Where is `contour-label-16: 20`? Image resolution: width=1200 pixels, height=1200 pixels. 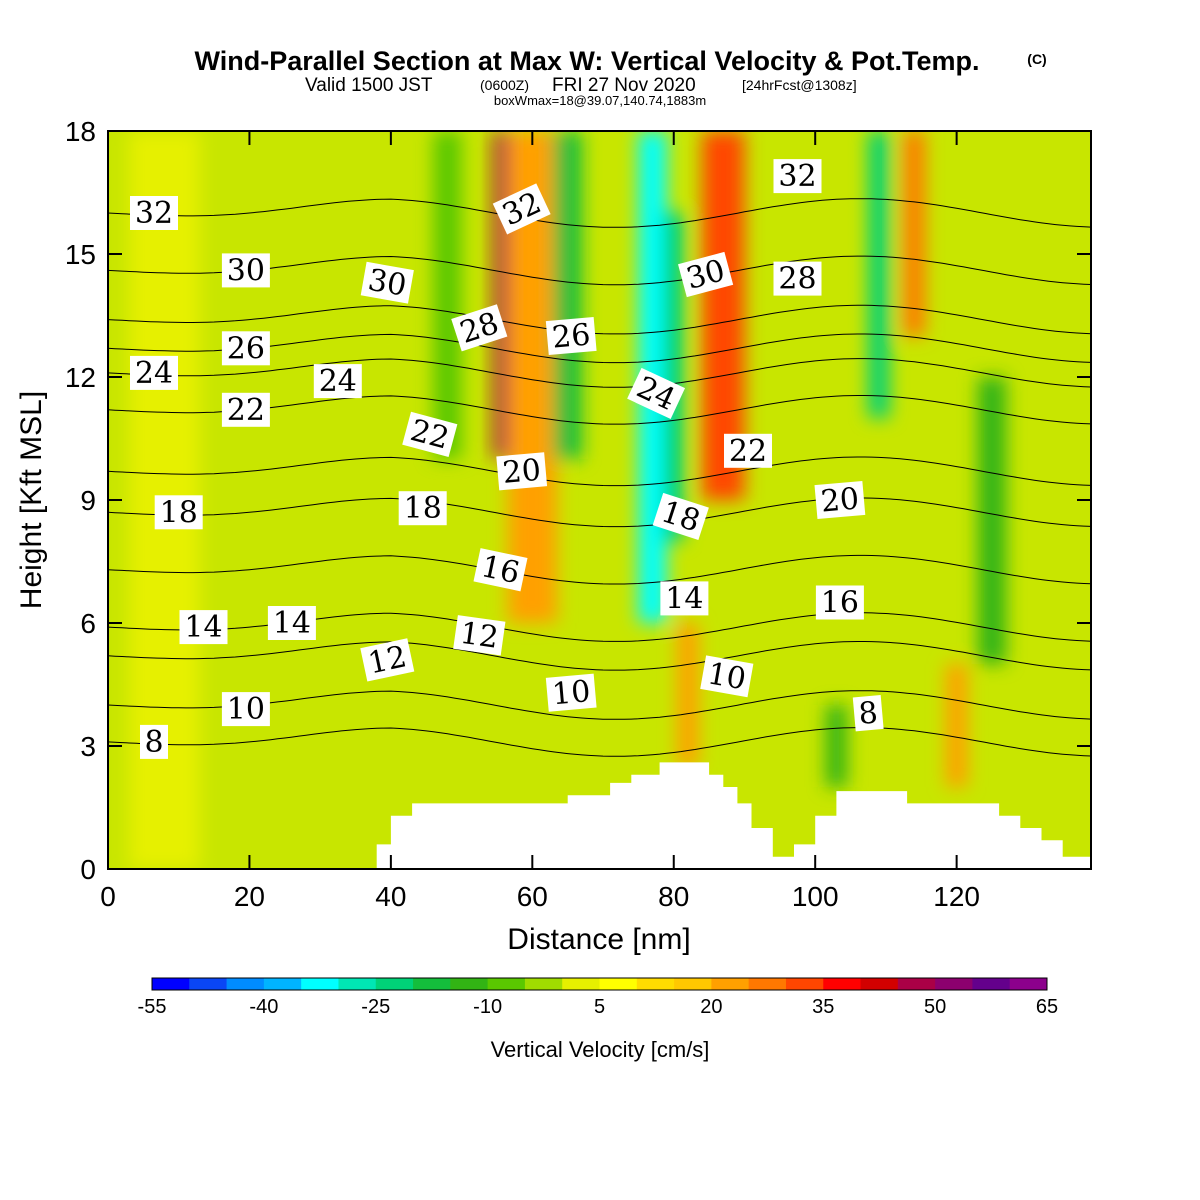 contour-label-16: 20 is located at coordinates (522, 471).